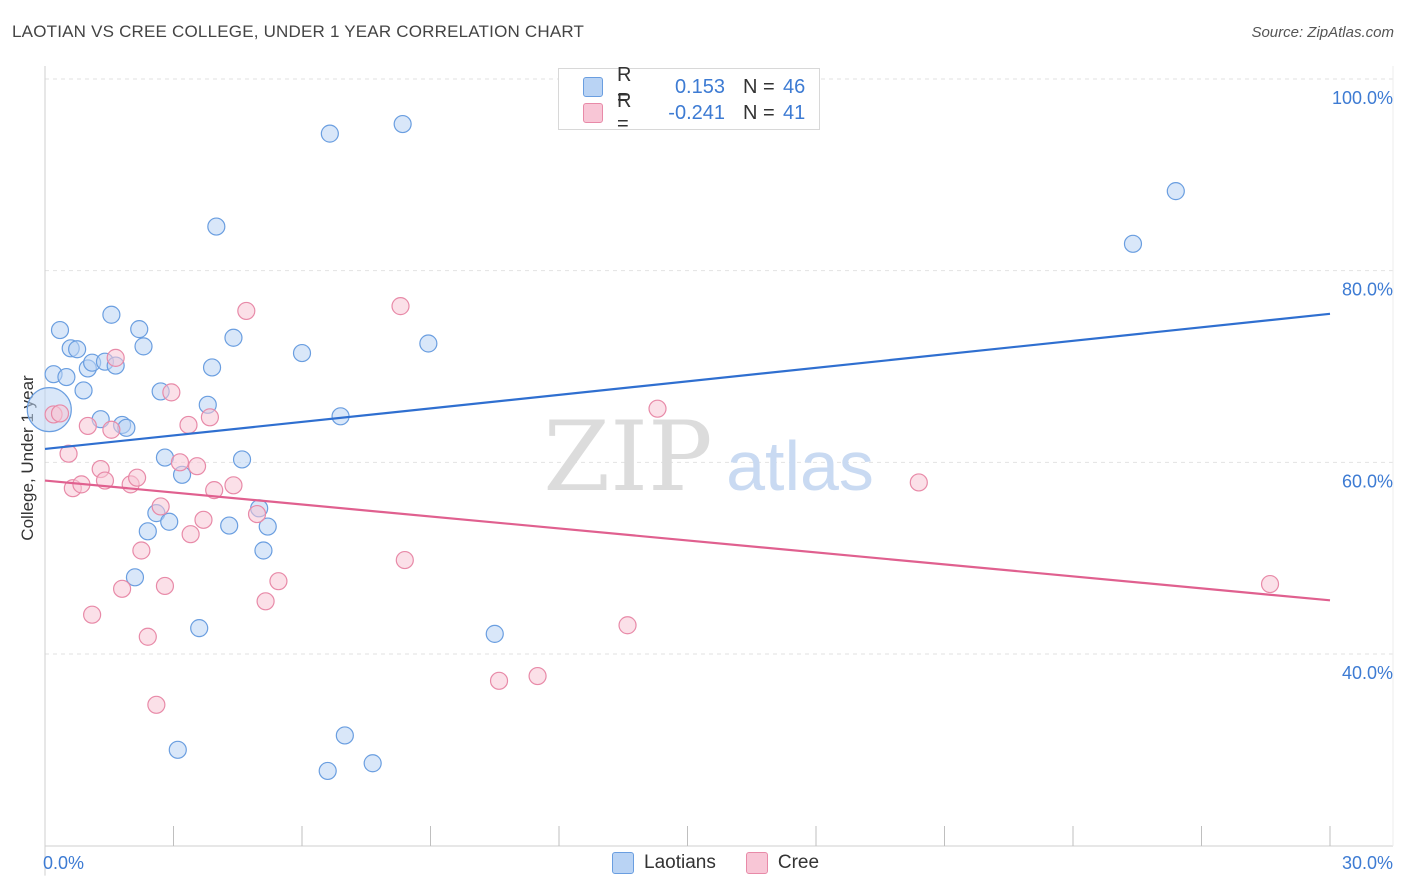  What do you see at coordinates (1367, 290) in the screenshot?
I see `y-tick-label: 80.0%` at bounding box center [1367, 290].